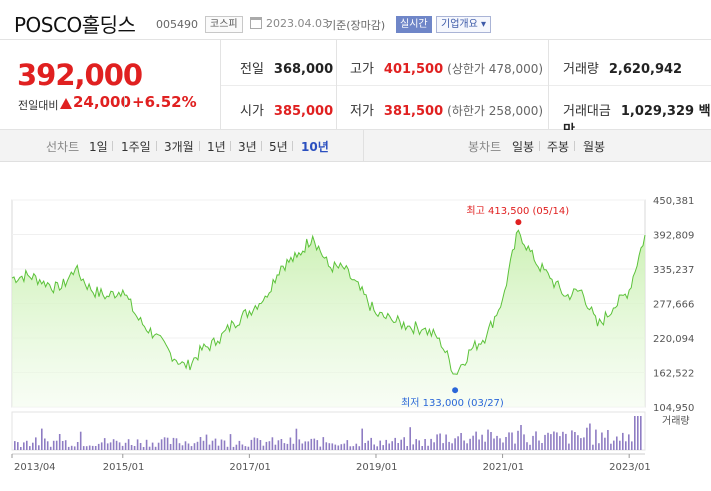 The height and width of the screenshot is (491, 711). Describe the element at coordinates (315, 147) in the screenshot. I see `tab-10y: 10년` at that location.